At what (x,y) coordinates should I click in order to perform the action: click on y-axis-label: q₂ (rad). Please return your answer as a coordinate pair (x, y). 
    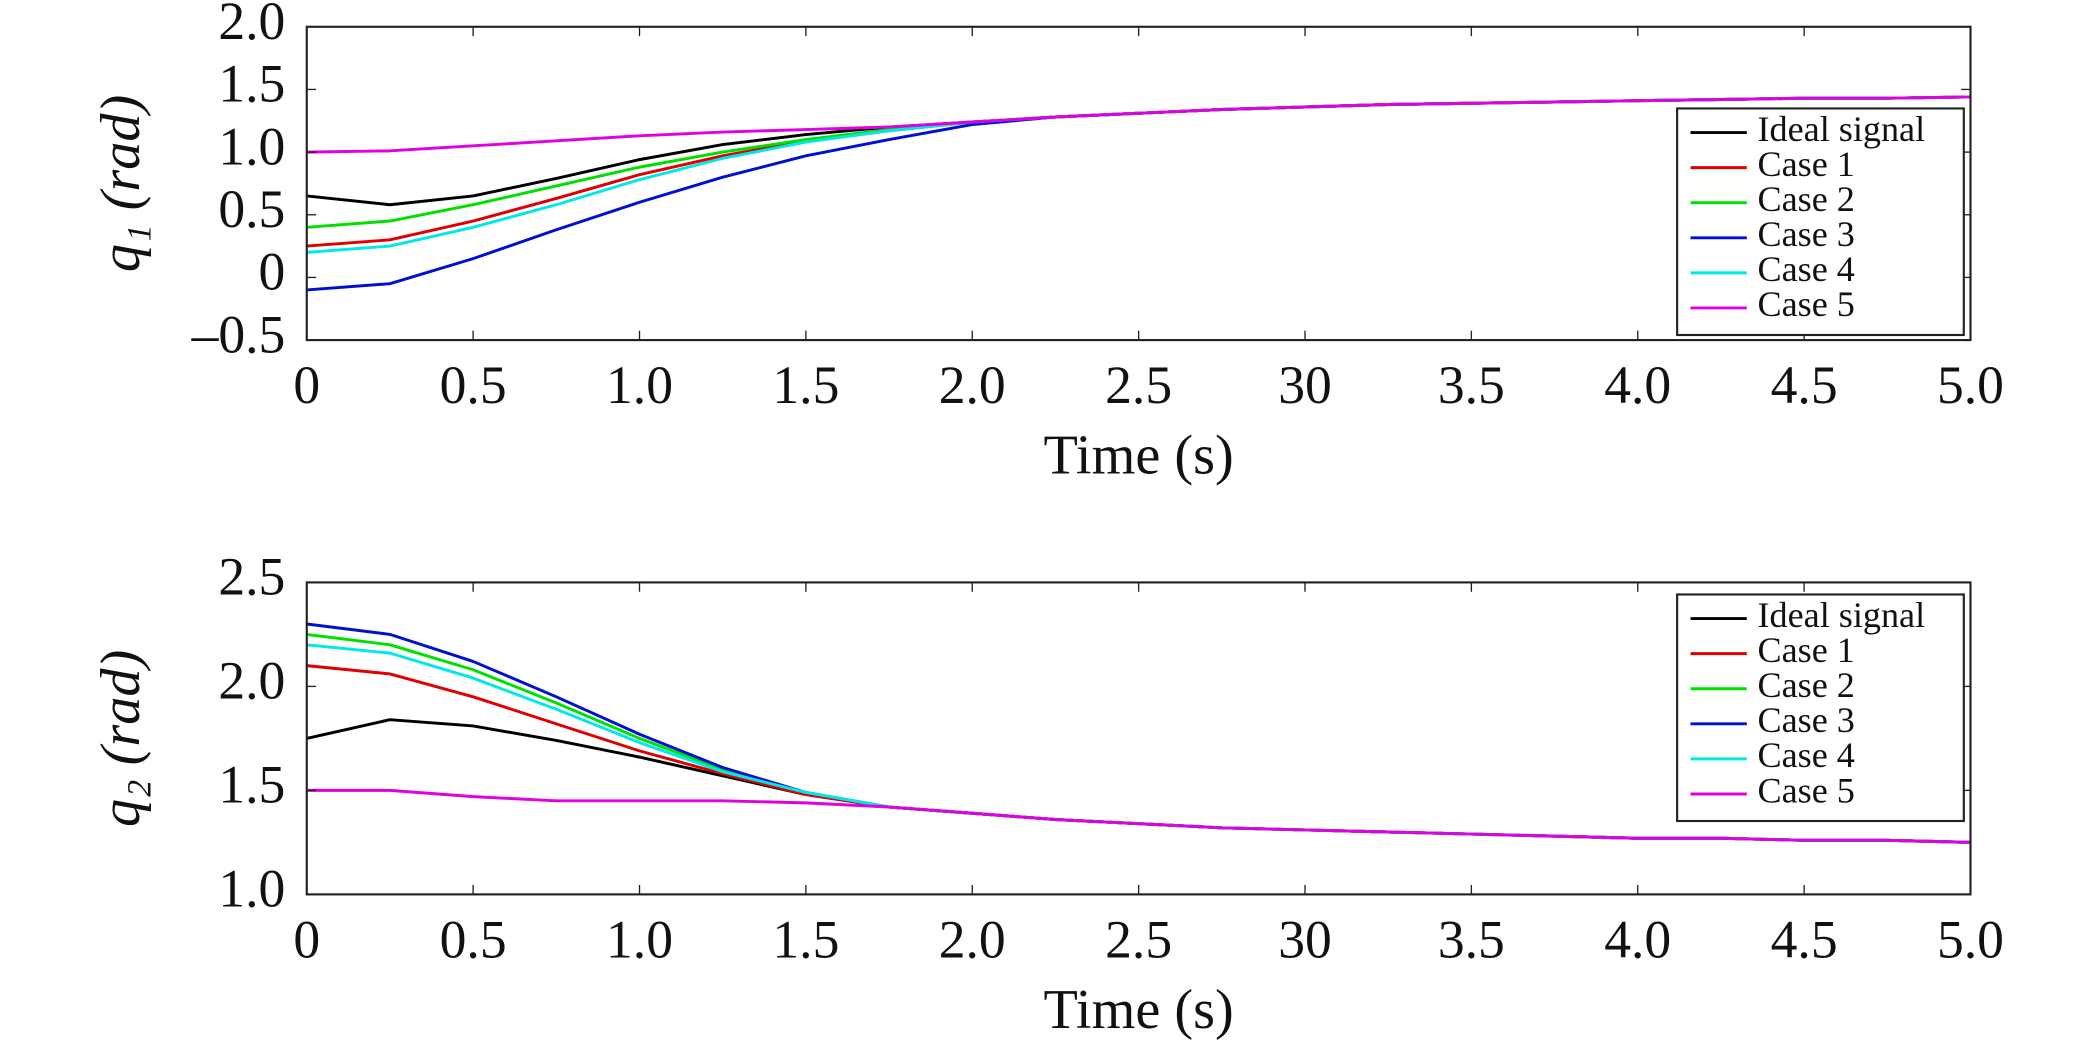
    Looking at the image, I should click on (121, 738).